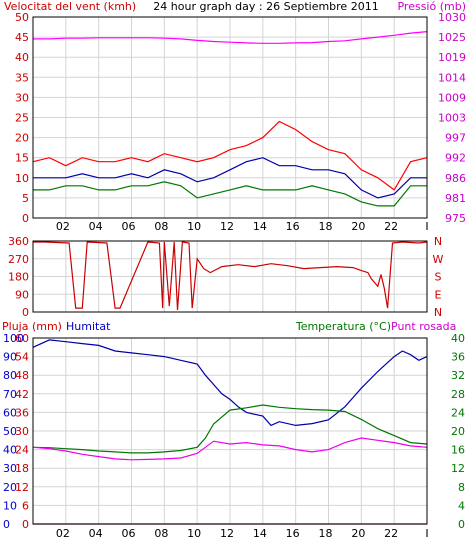 This screenshot has width=470, height=559. I want to click on temperature-tick-label: 24, so click(458, 412).